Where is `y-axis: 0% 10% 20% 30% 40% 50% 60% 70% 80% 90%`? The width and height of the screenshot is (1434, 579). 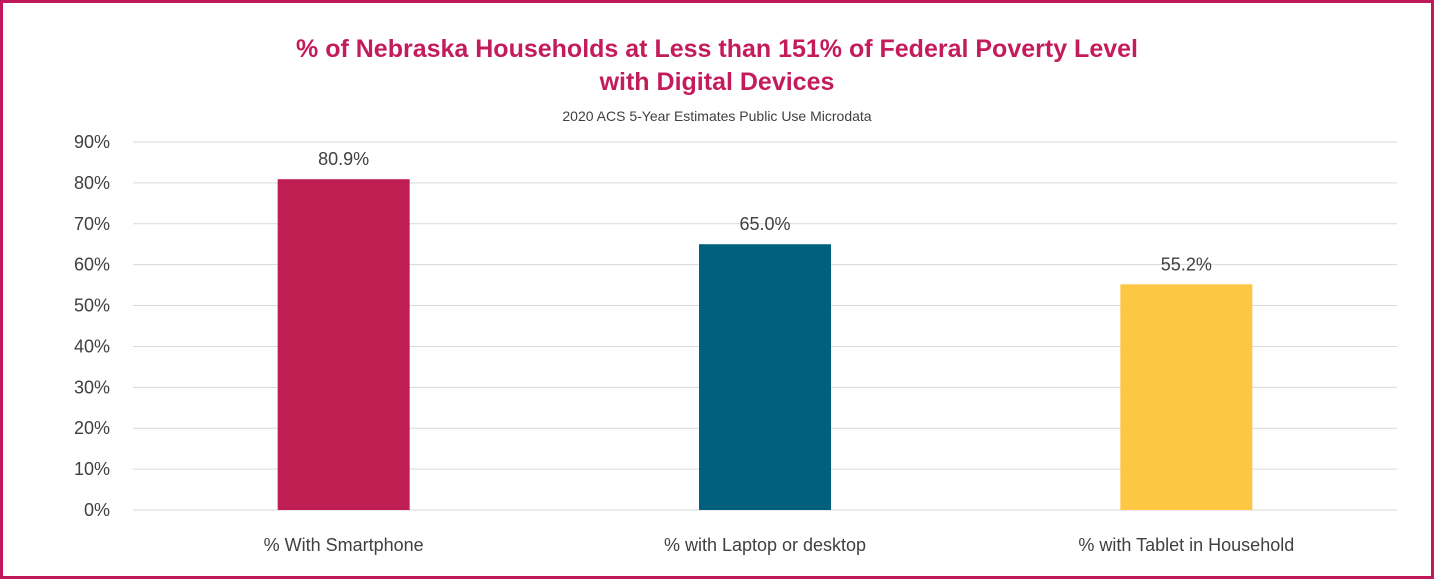
y-axis: 0% 10% 20% 30% 40% 50% 60% 70% 80% 90% is located at coordinates (92, 326).